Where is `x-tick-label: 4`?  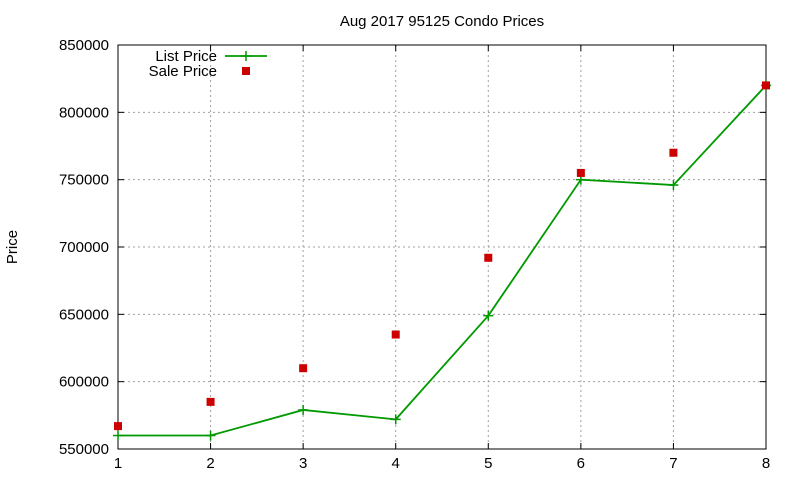 x-tick-label: 4 is located at coordinates (396, 463).